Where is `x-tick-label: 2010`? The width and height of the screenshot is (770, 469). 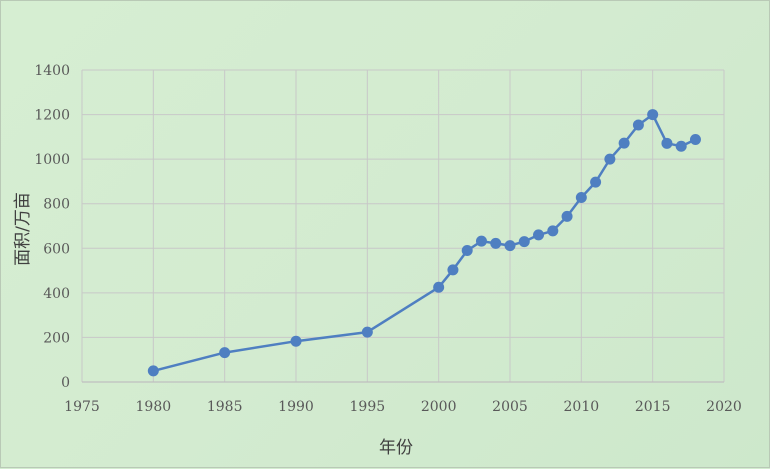
x-tick-label: 2010 is located at coordinates (582, 407).